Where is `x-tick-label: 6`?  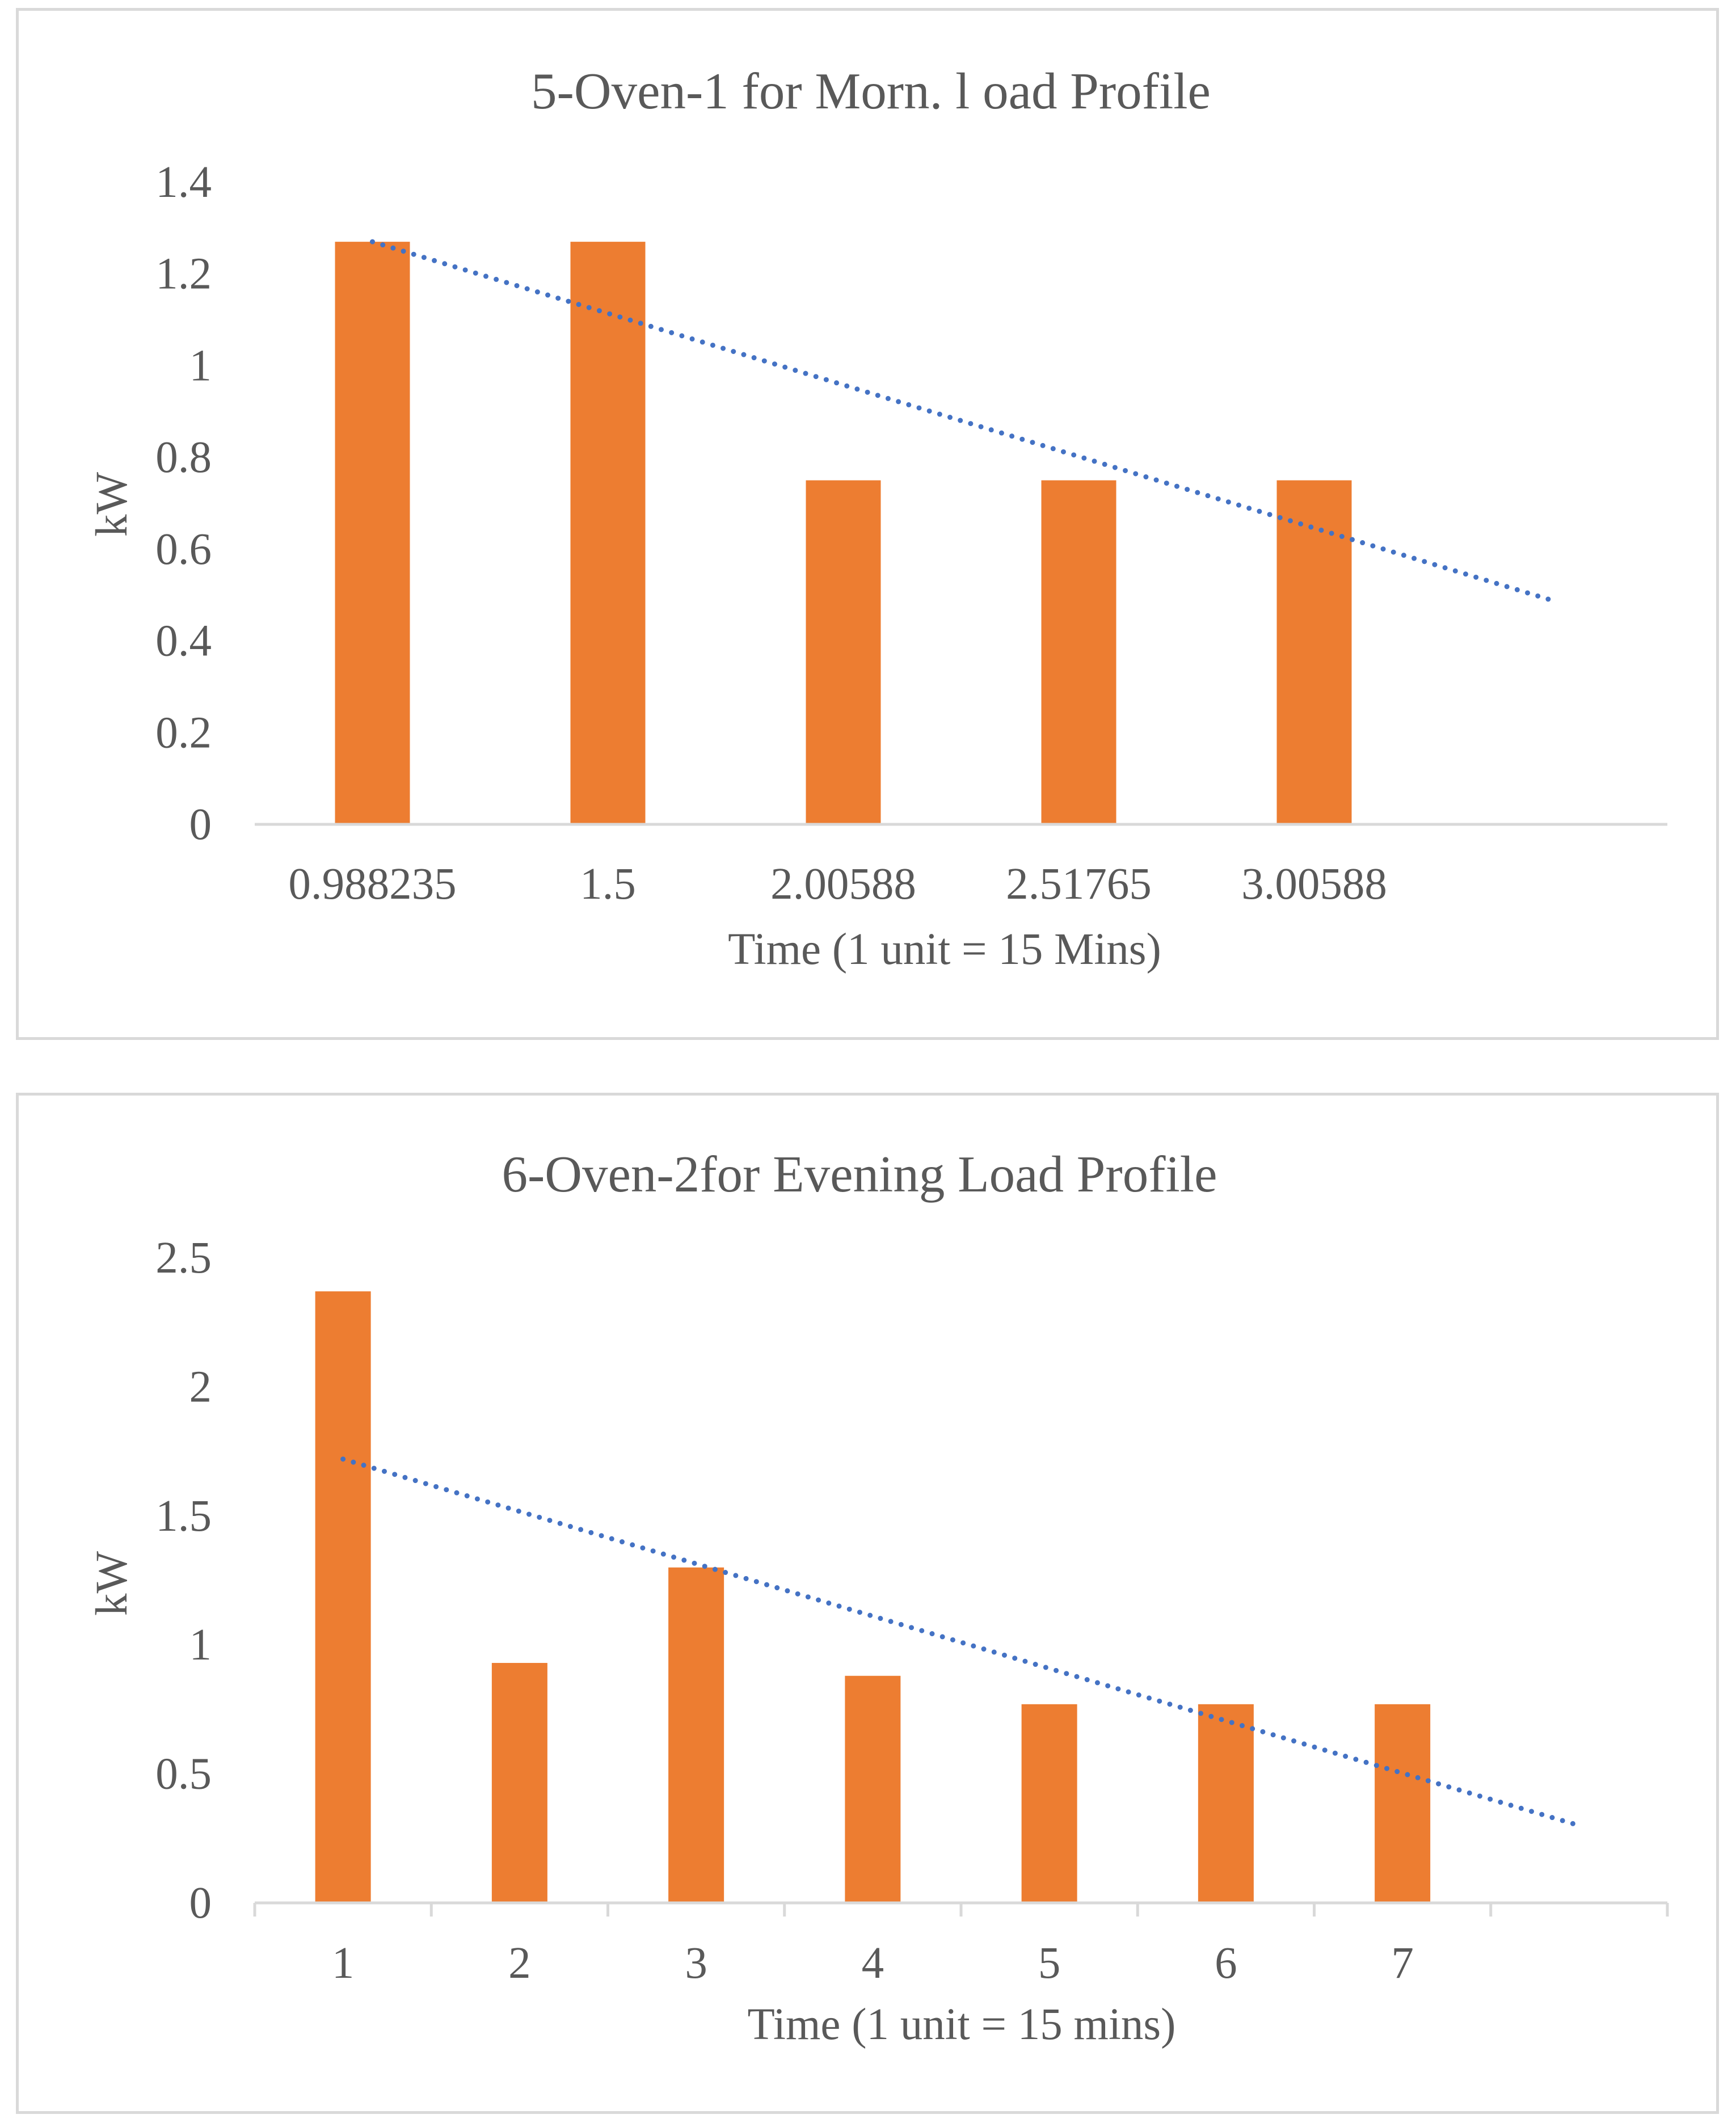 x-tick-label: 6 is located at coordinates (1226, 1964).